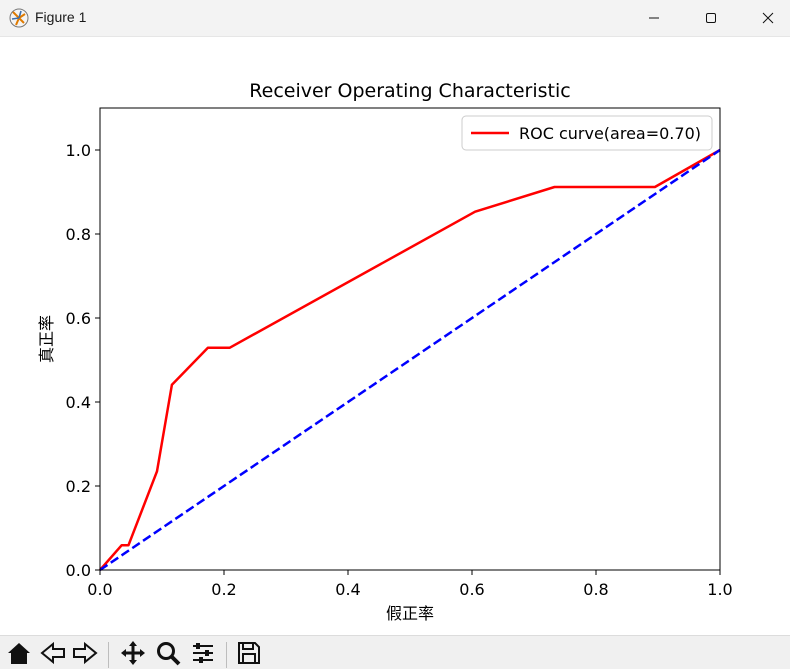 The height and width of the screenshot is (670, 790). Describe the element at coordinates (46, 339) in the screenshot. I see `y-axis-label: 真正率` at that location.